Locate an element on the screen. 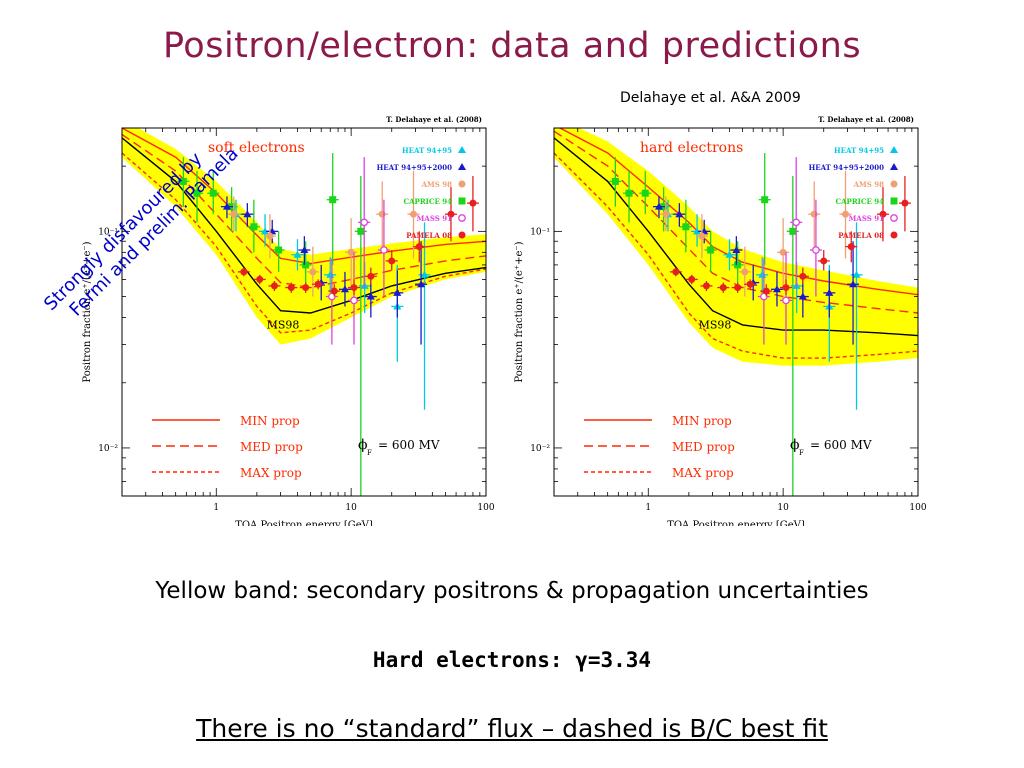  ms98-label: MS98 is located at coordinates (283, 325).